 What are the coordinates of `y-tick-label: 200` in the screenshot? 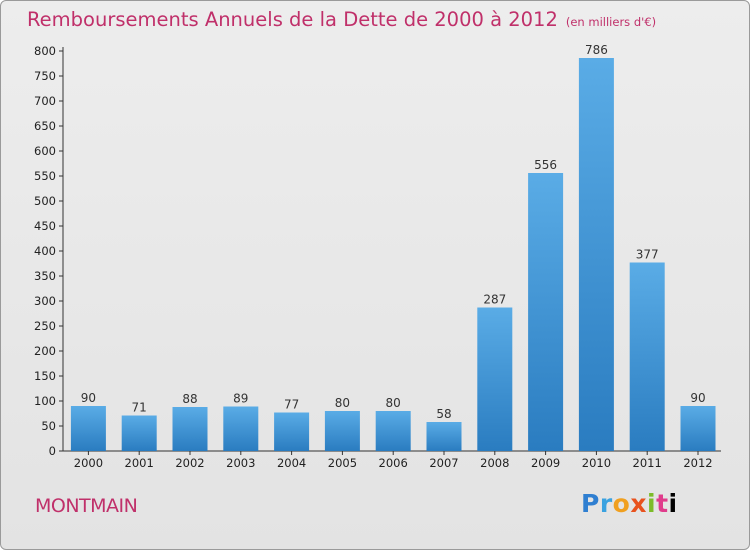 It's located at (45, 351).